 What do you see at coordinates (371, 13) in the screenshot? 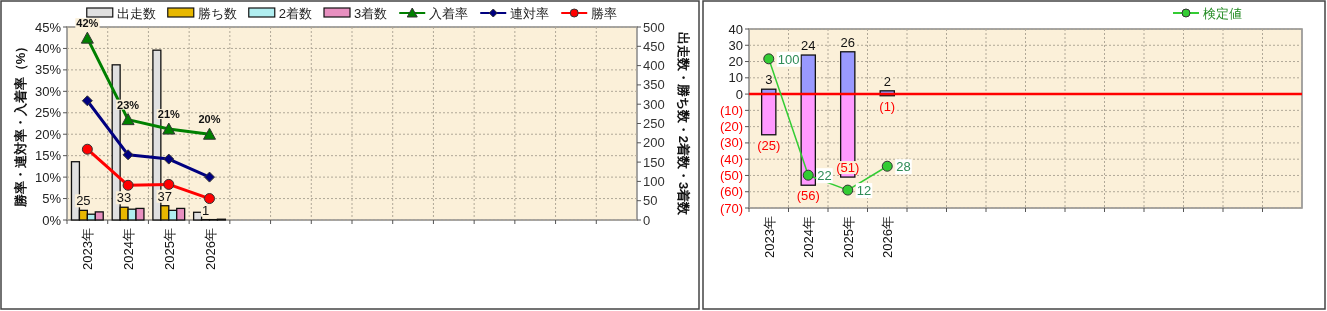
I see `legend-label: 3着数` at bounding box center [371, 13].